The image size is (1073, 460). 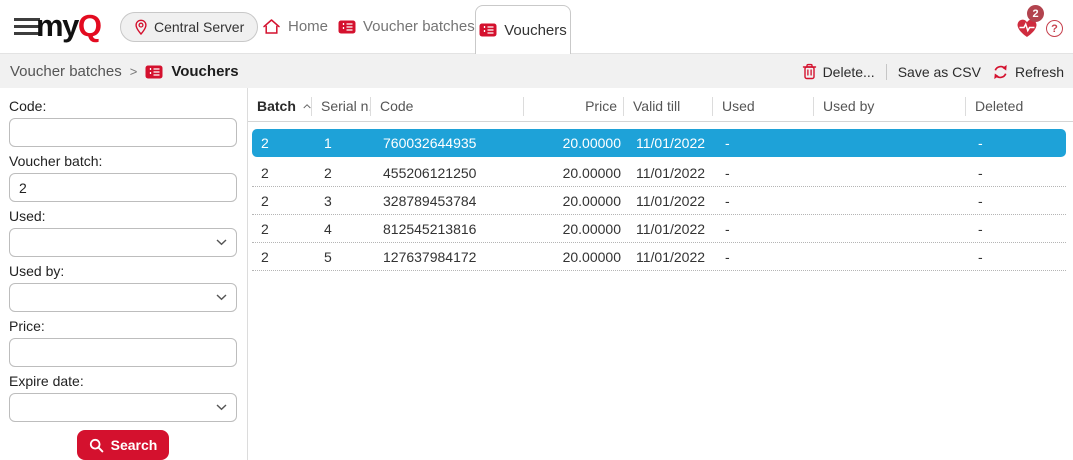 What do you see at coordinates (205, 71) in the screenshot?
I see `page-title: Vouchers` at bounding box center [205, 71].